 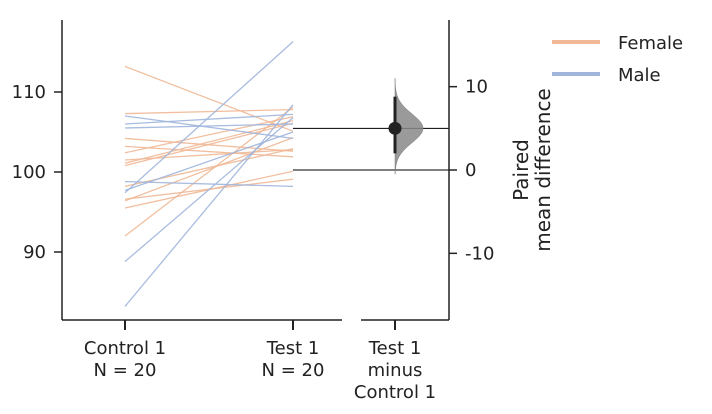 What do you see at coordinates (617, 59) in the screenshot?
I see `legend: Female Male` at bounding box center [617, 59].